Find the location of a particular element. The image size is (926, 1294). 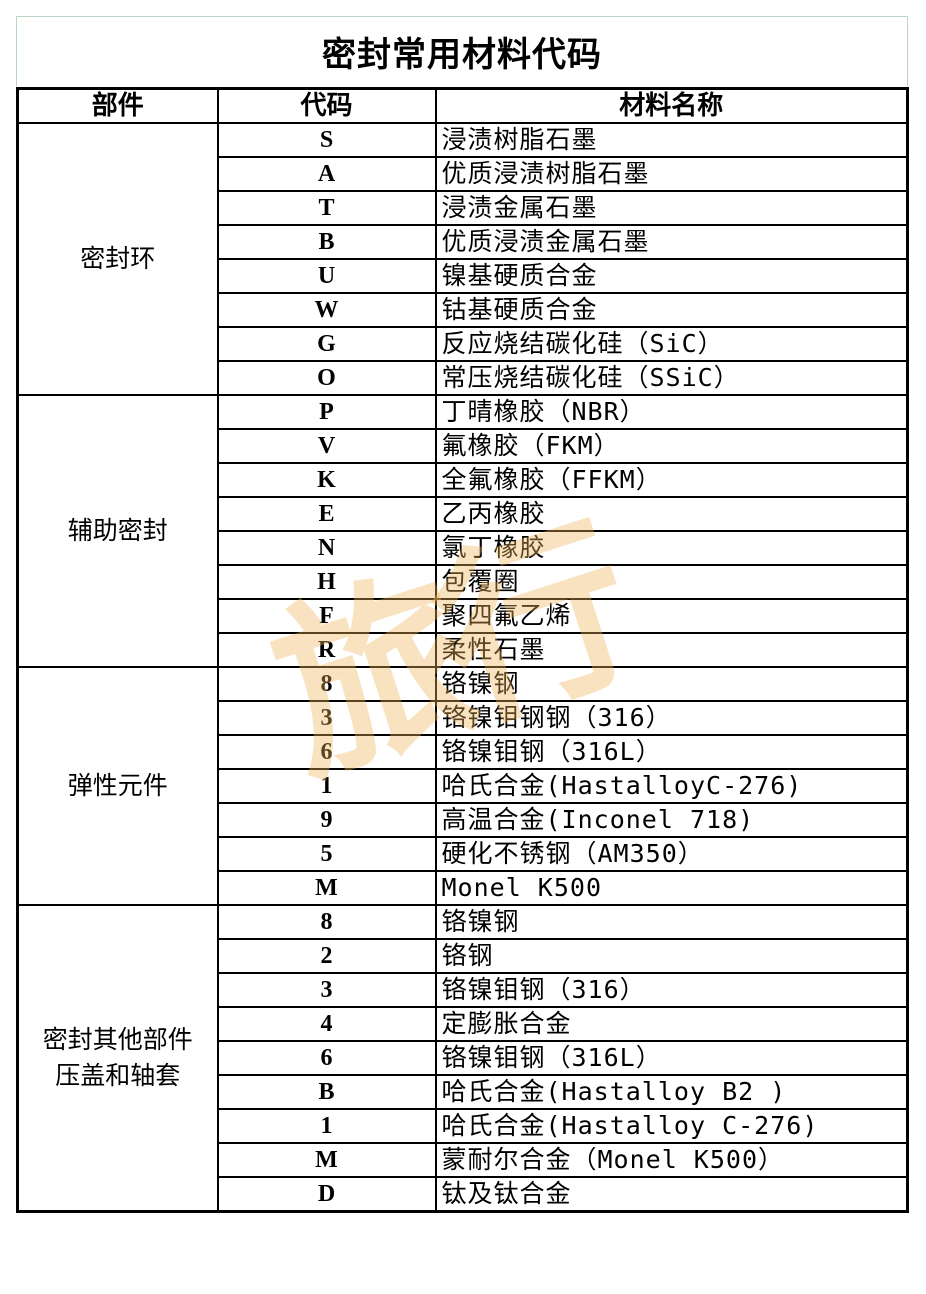

code-cell: K is located at coordinates (326, 480).